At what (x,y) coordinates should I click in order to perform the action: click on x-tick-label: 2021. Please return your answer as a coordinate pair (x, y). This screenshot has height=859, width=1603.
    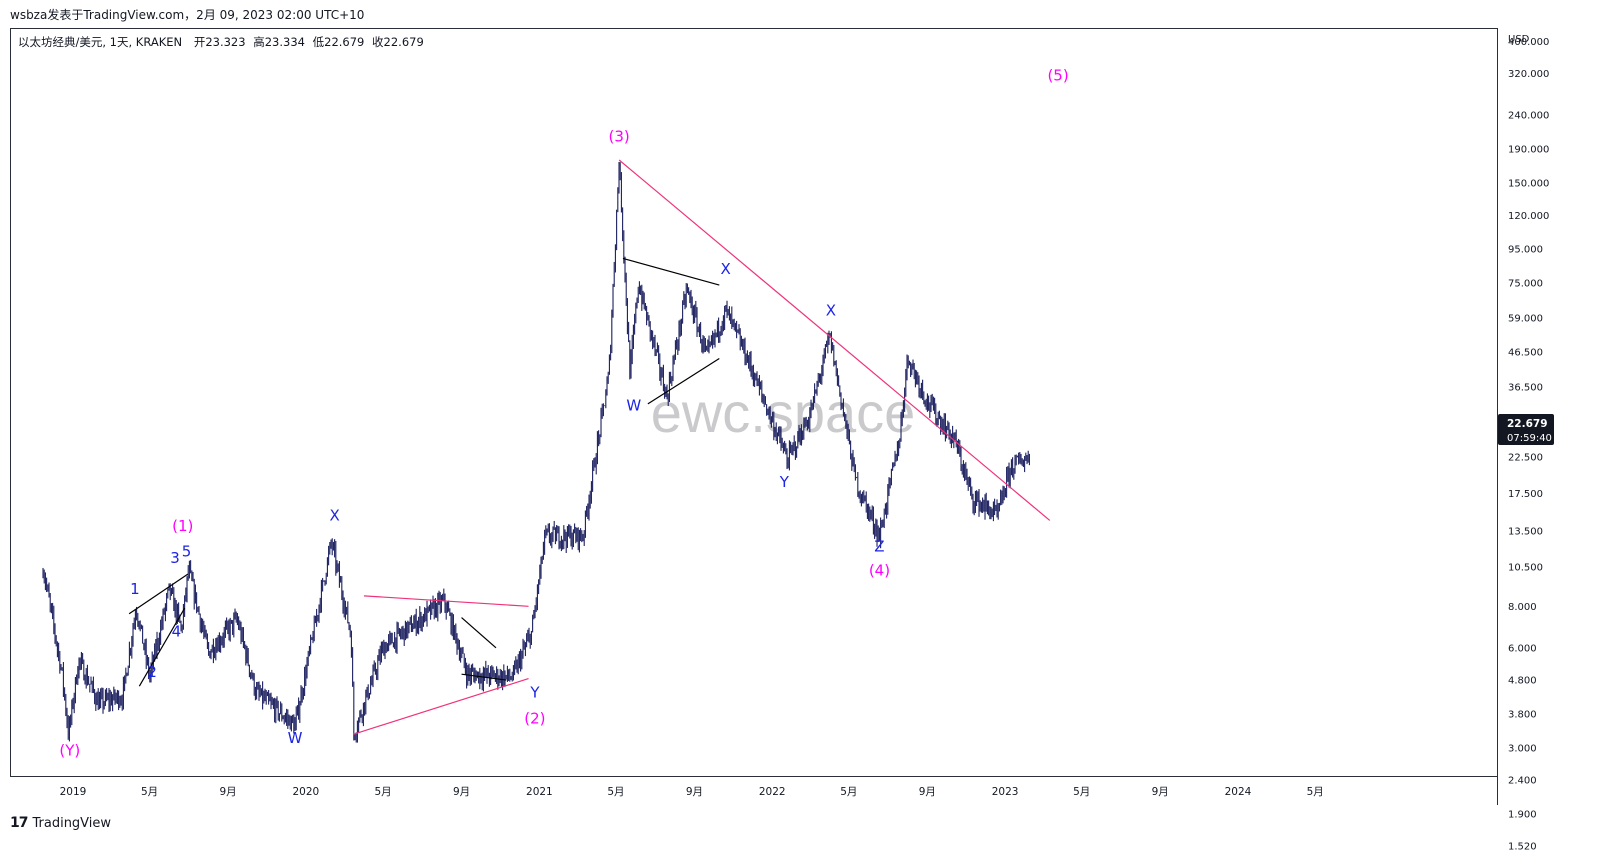
    Looking at the image, I should click on (539, 792).